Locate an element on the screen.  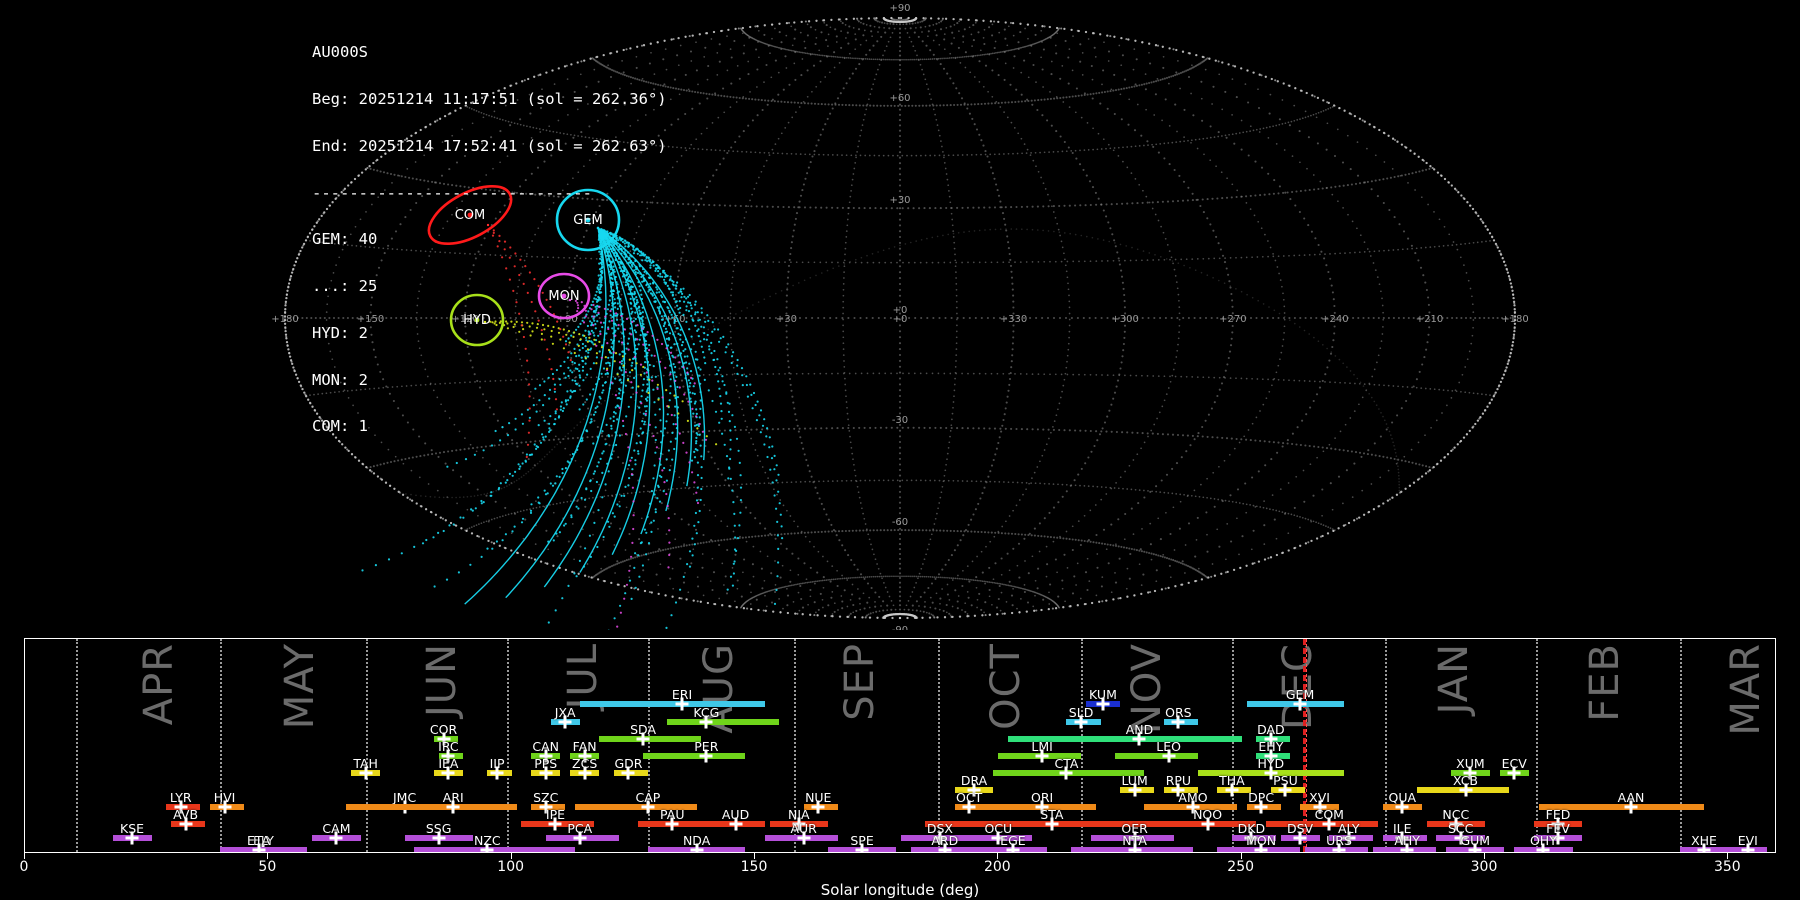
session-end: End: 20251214 17:52:41 (sol = 262.63°) is located at coordinates (489, 145).